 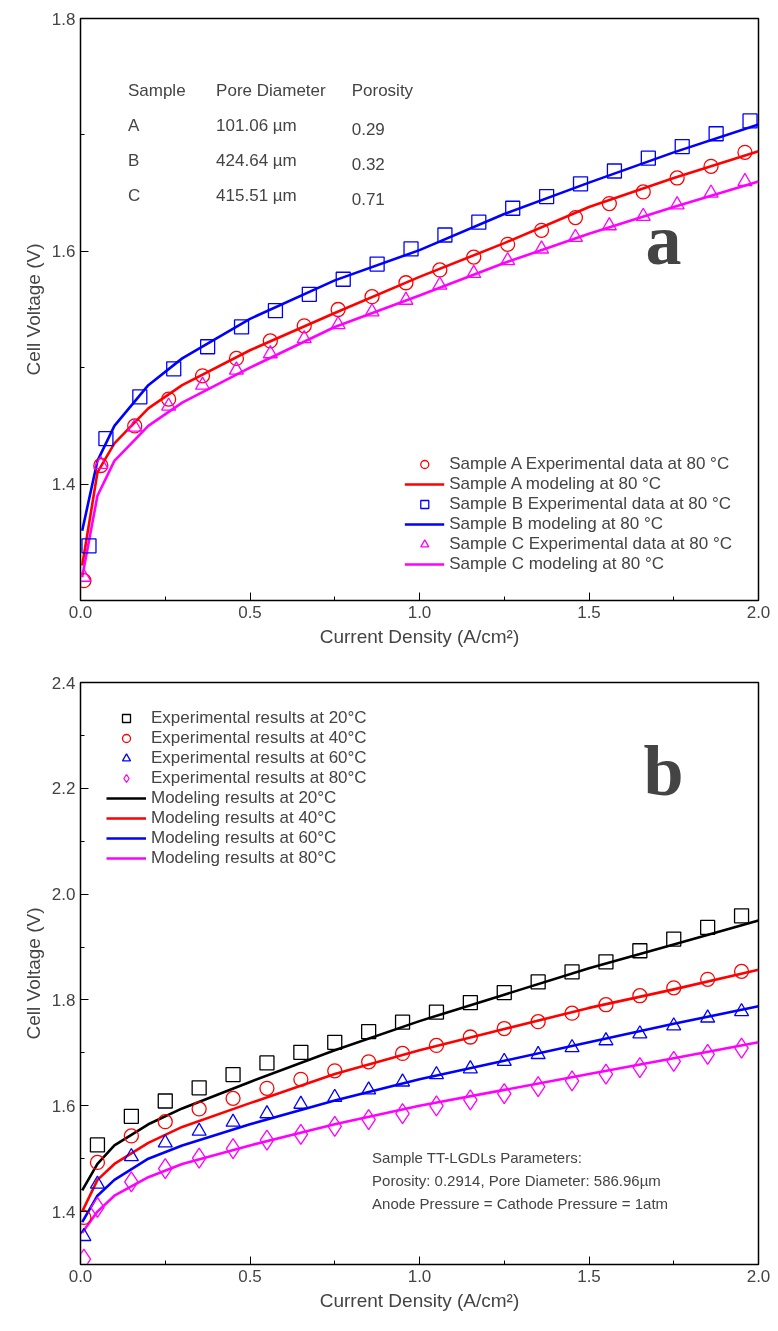 What do you see at coordinates (63, 252) in the screenshot?
I see `y-tick-label: 1.6` at bounding box center [63, 252].